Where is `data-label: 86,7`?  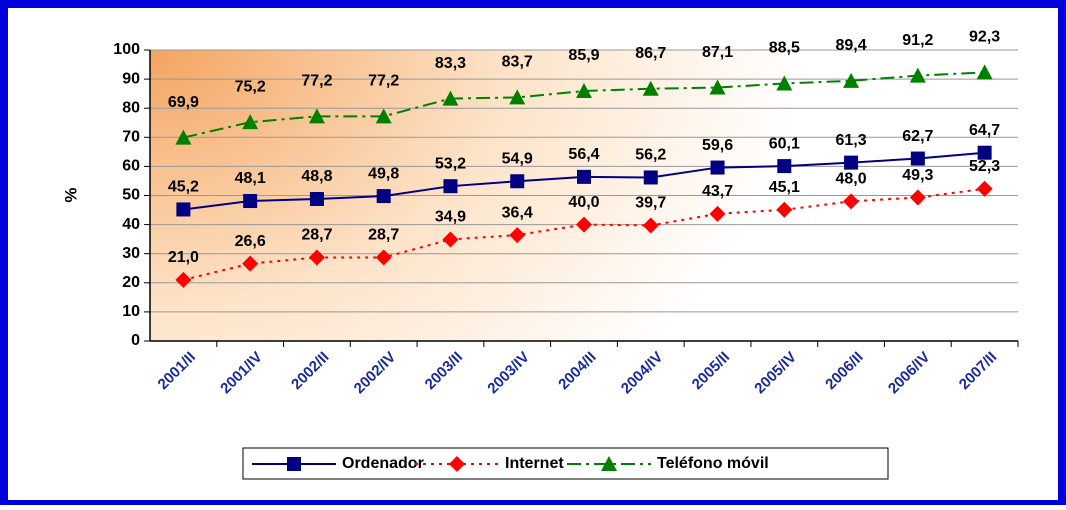 data-label: 86,7 is located at coordinates (650, 53).